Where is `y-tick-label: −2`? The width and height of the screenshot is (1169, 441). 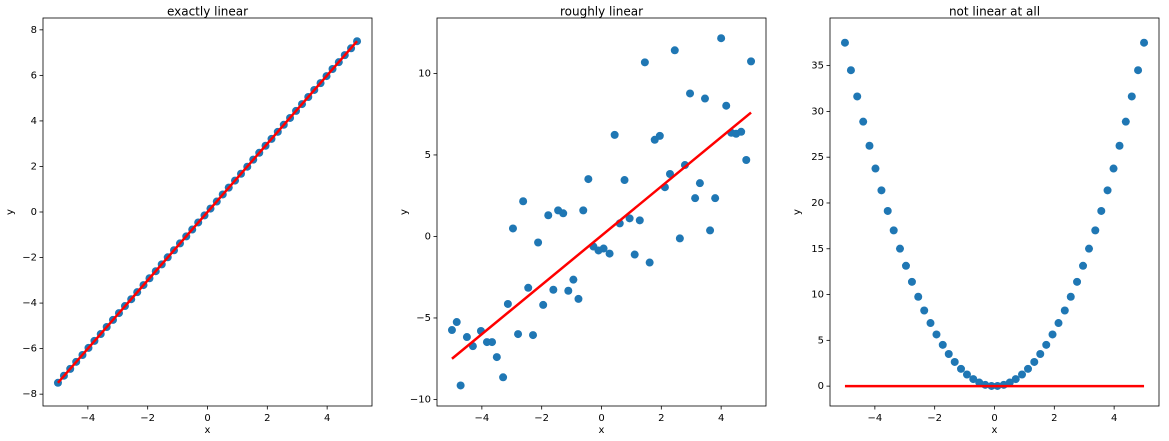
y-tick-label: −2 is located at coordinates (29, 258).